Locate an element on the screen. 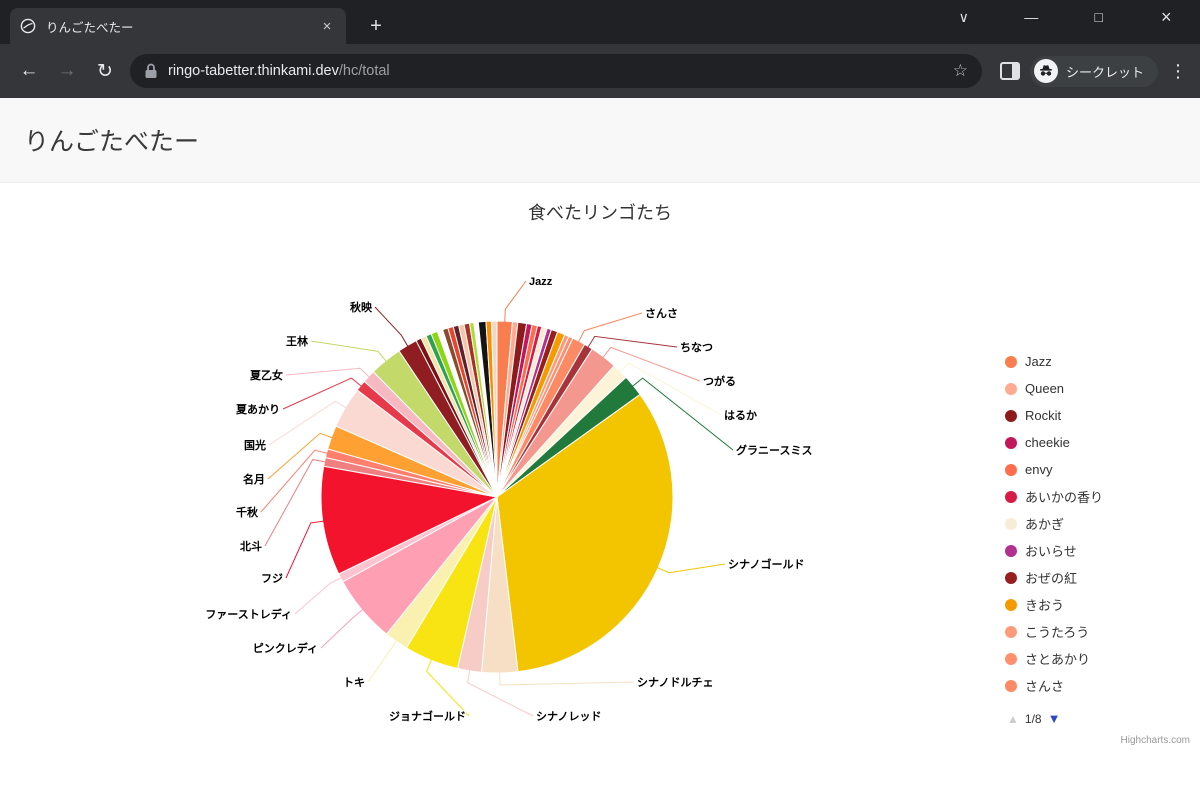 Image resolution: width=1200 pixels, height=786 pixels. tab-search-chevron-icon: ∨ is located at coordinates (963, 16).